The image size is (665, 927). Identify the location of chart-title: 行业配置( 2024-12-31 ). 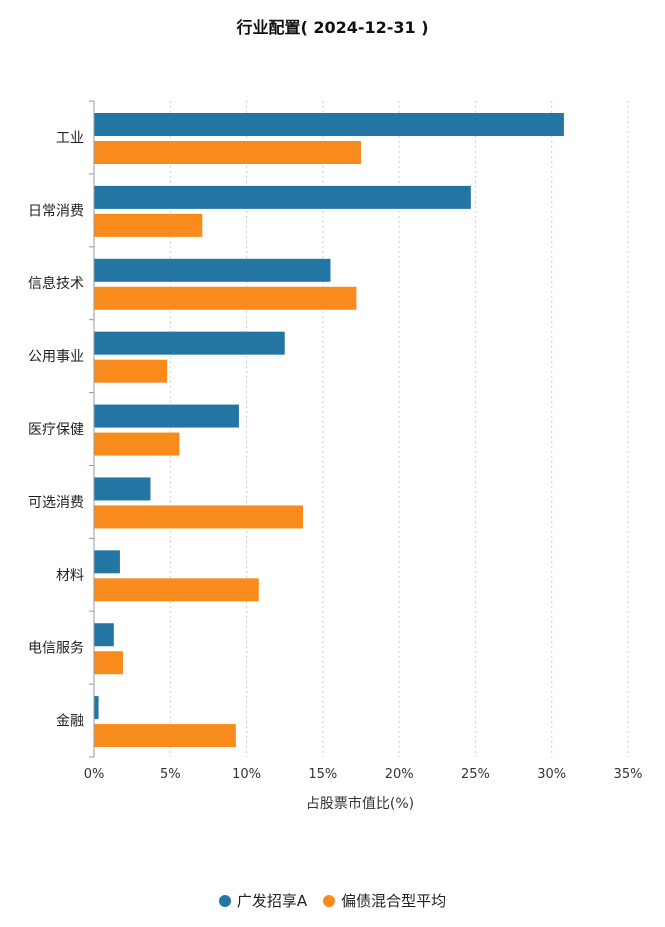
(332, 27).